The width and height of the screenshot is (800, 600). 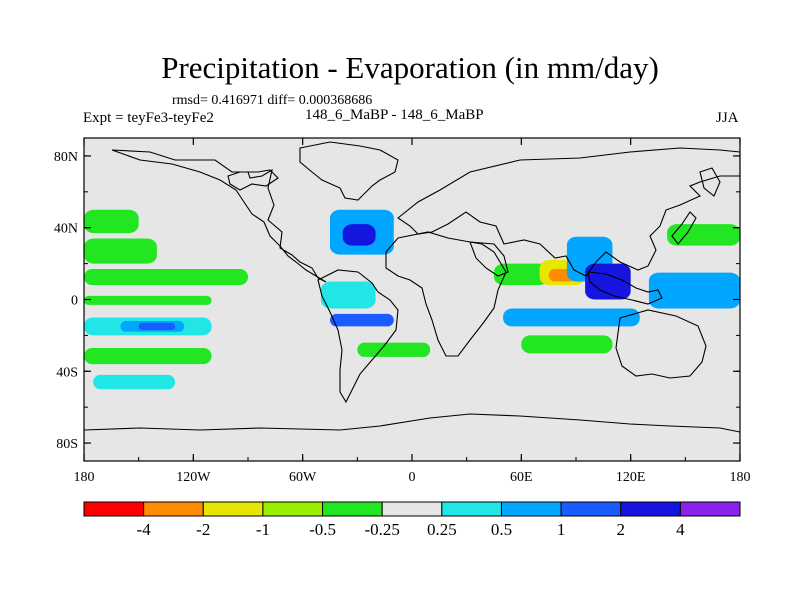 What do you see at coordinates (410, 67) in the screenshot?
I see `plot-title: Precipitation - Evaporation (in mm/day)` at bounding box center [410, 67].